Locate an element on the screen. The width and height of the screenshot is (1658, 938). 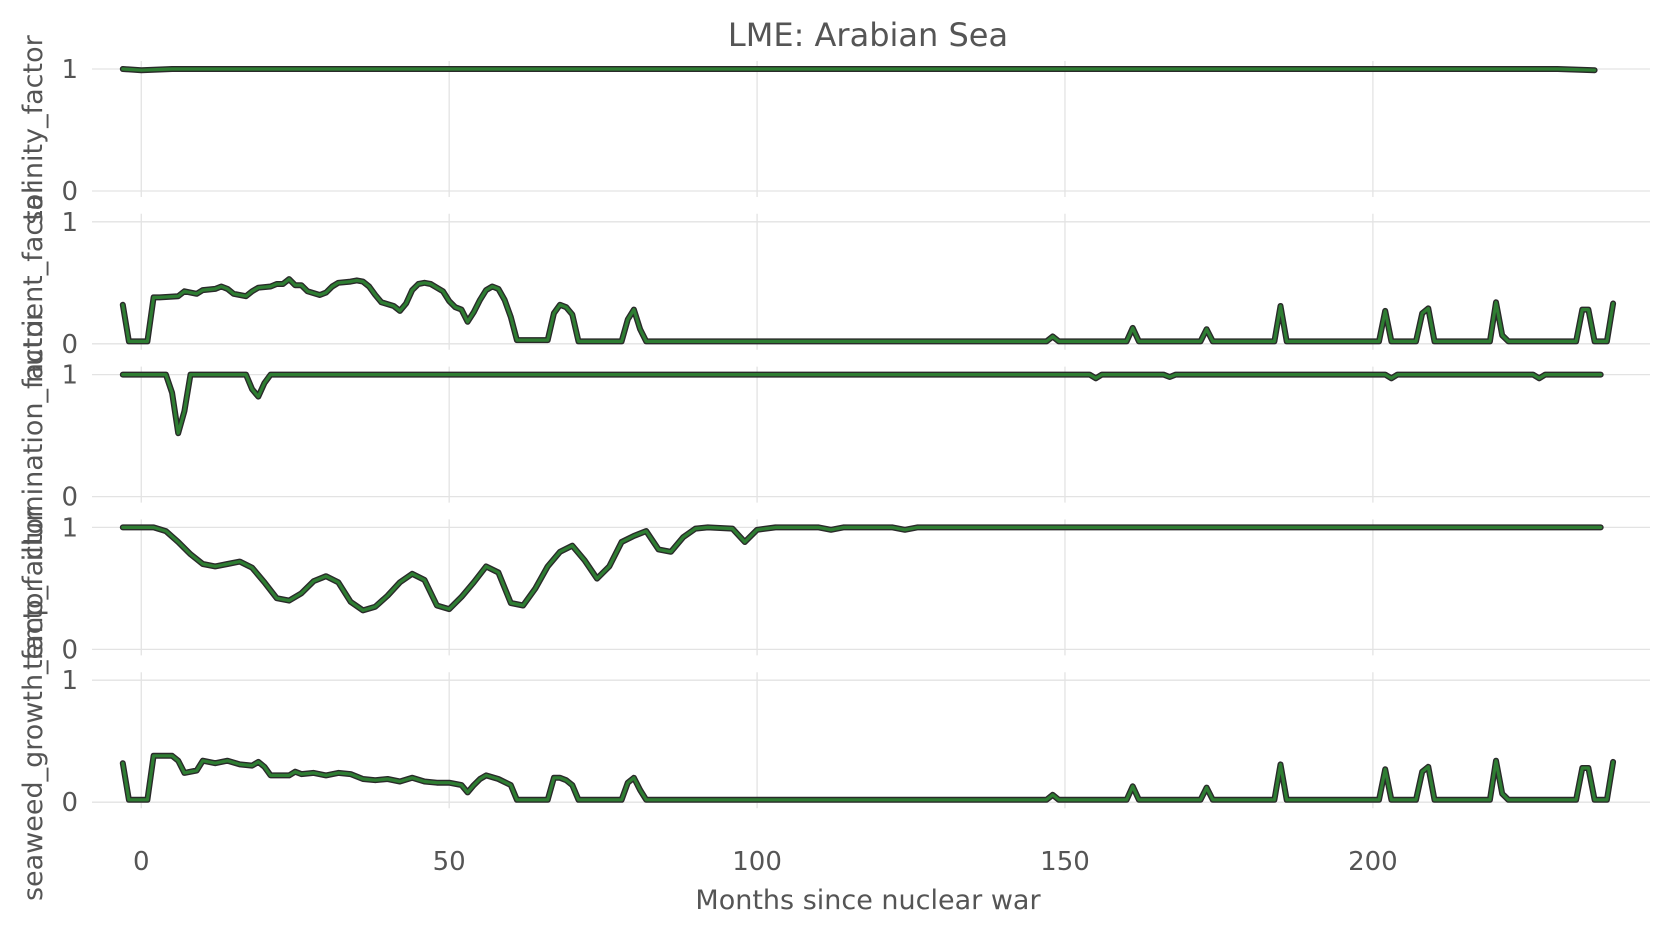
x-axis-ticks: 0 50 100 150 200 is located at coordinates (765, 862).